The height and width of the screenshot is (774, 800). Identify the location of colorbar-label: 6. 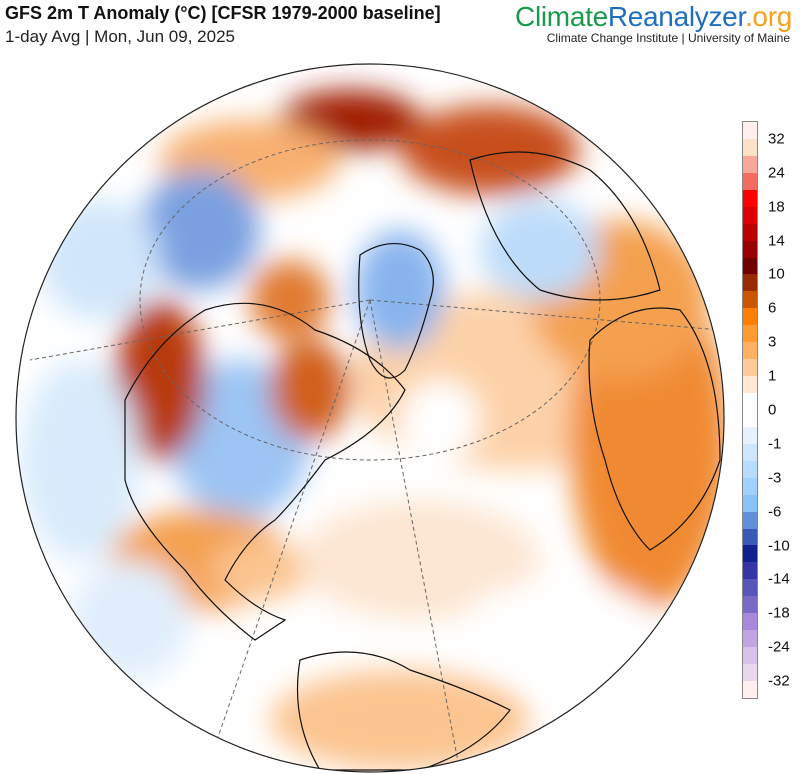
(772, 308).